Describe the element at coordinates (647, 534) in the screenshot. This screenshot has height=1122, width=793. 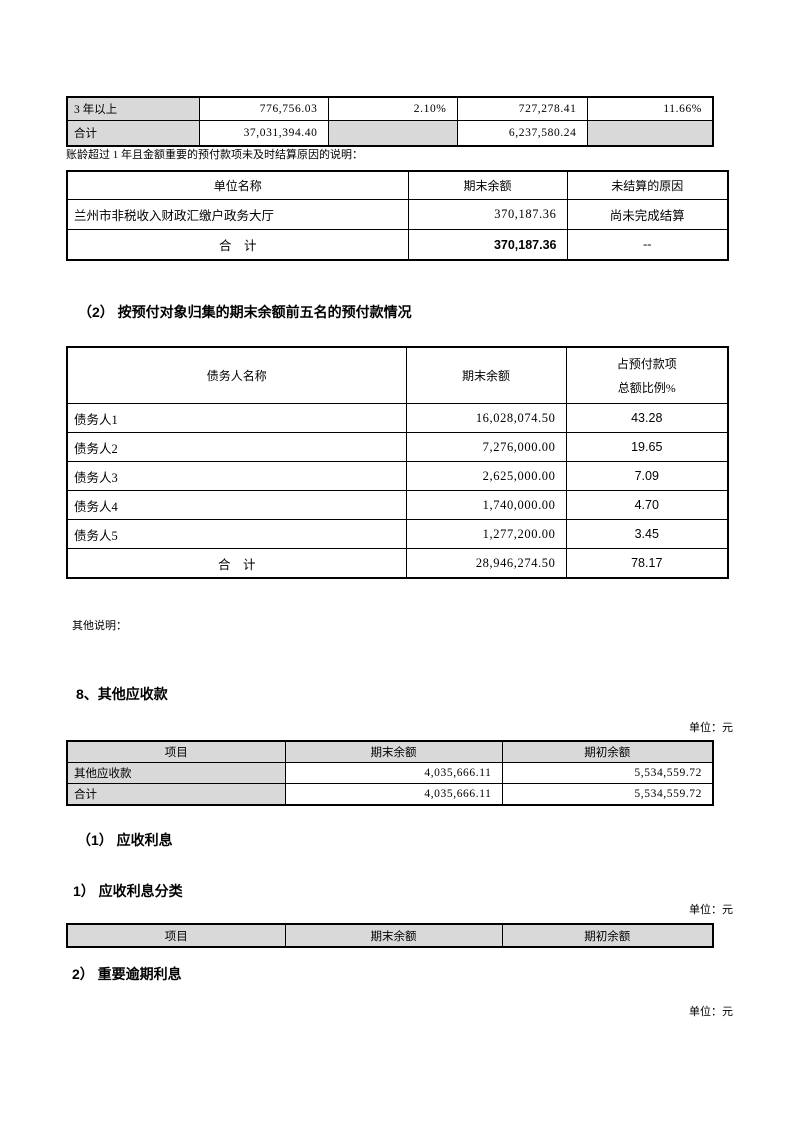
I see `percent-cell: 3.45` at that location.